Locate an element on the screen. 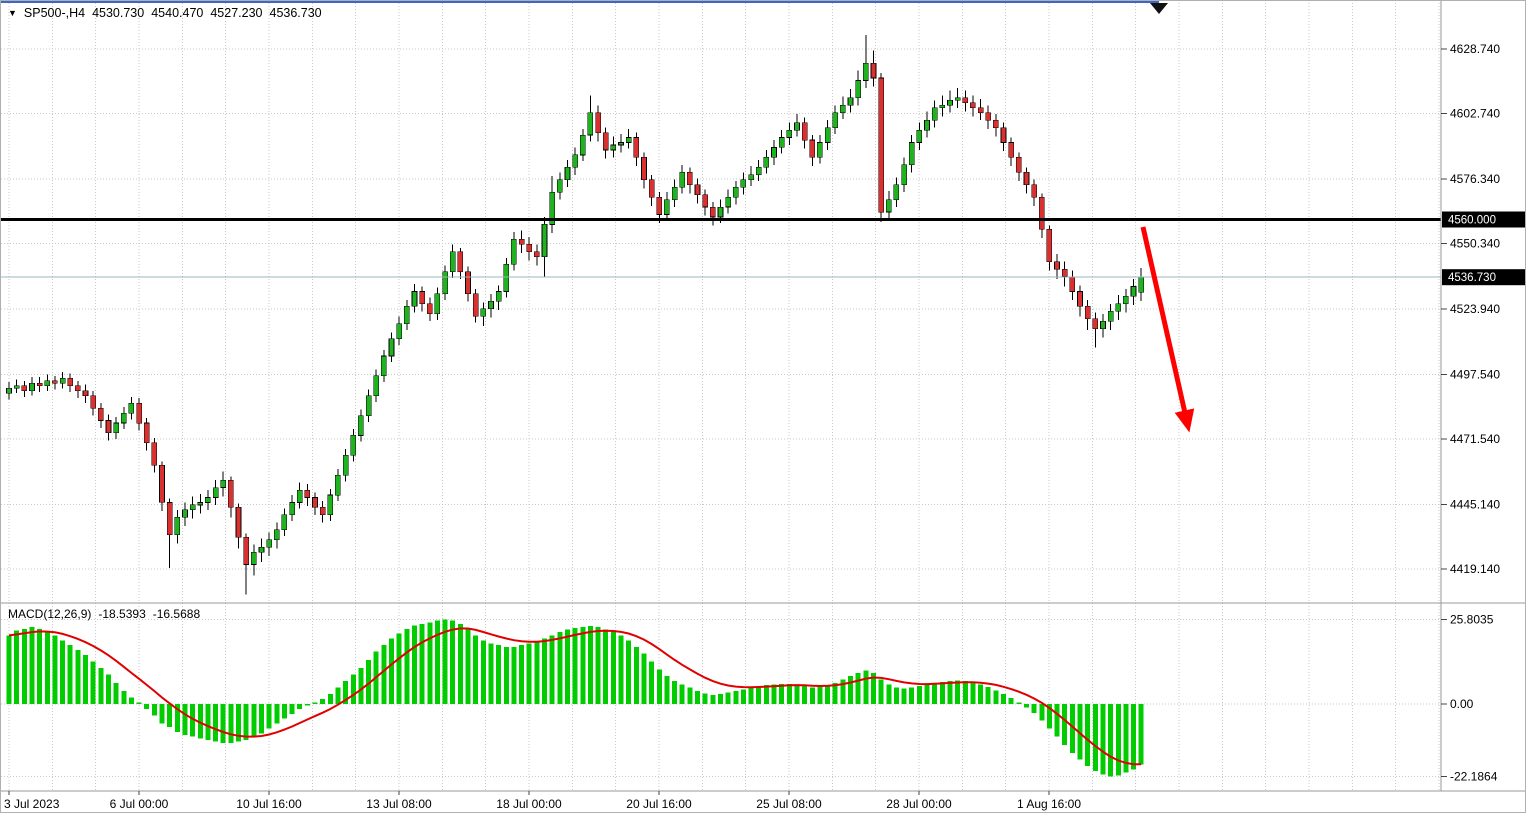 Image resolution: width=1526 pixels, height=813 pixels. svg-text: 4536.730 is located at coordinates (1472, 278).